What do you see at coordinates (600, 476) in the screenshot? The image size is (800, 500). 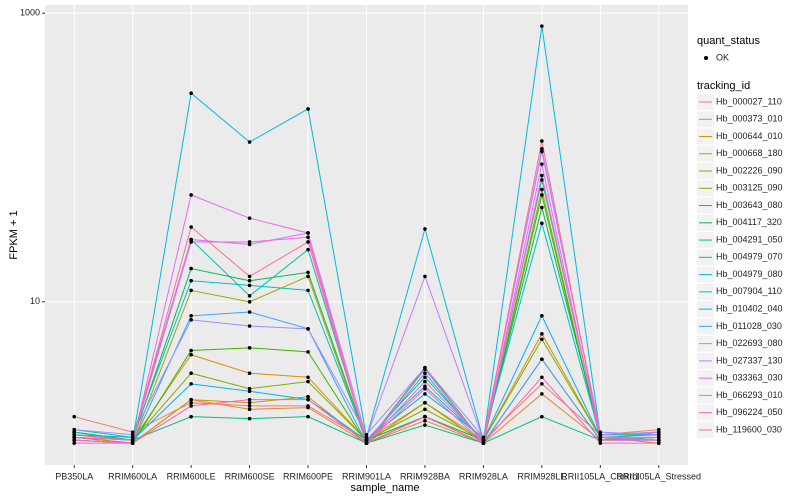 I see `x-tick-label: RRII105LA_Control` at bounding box center [600, 476].